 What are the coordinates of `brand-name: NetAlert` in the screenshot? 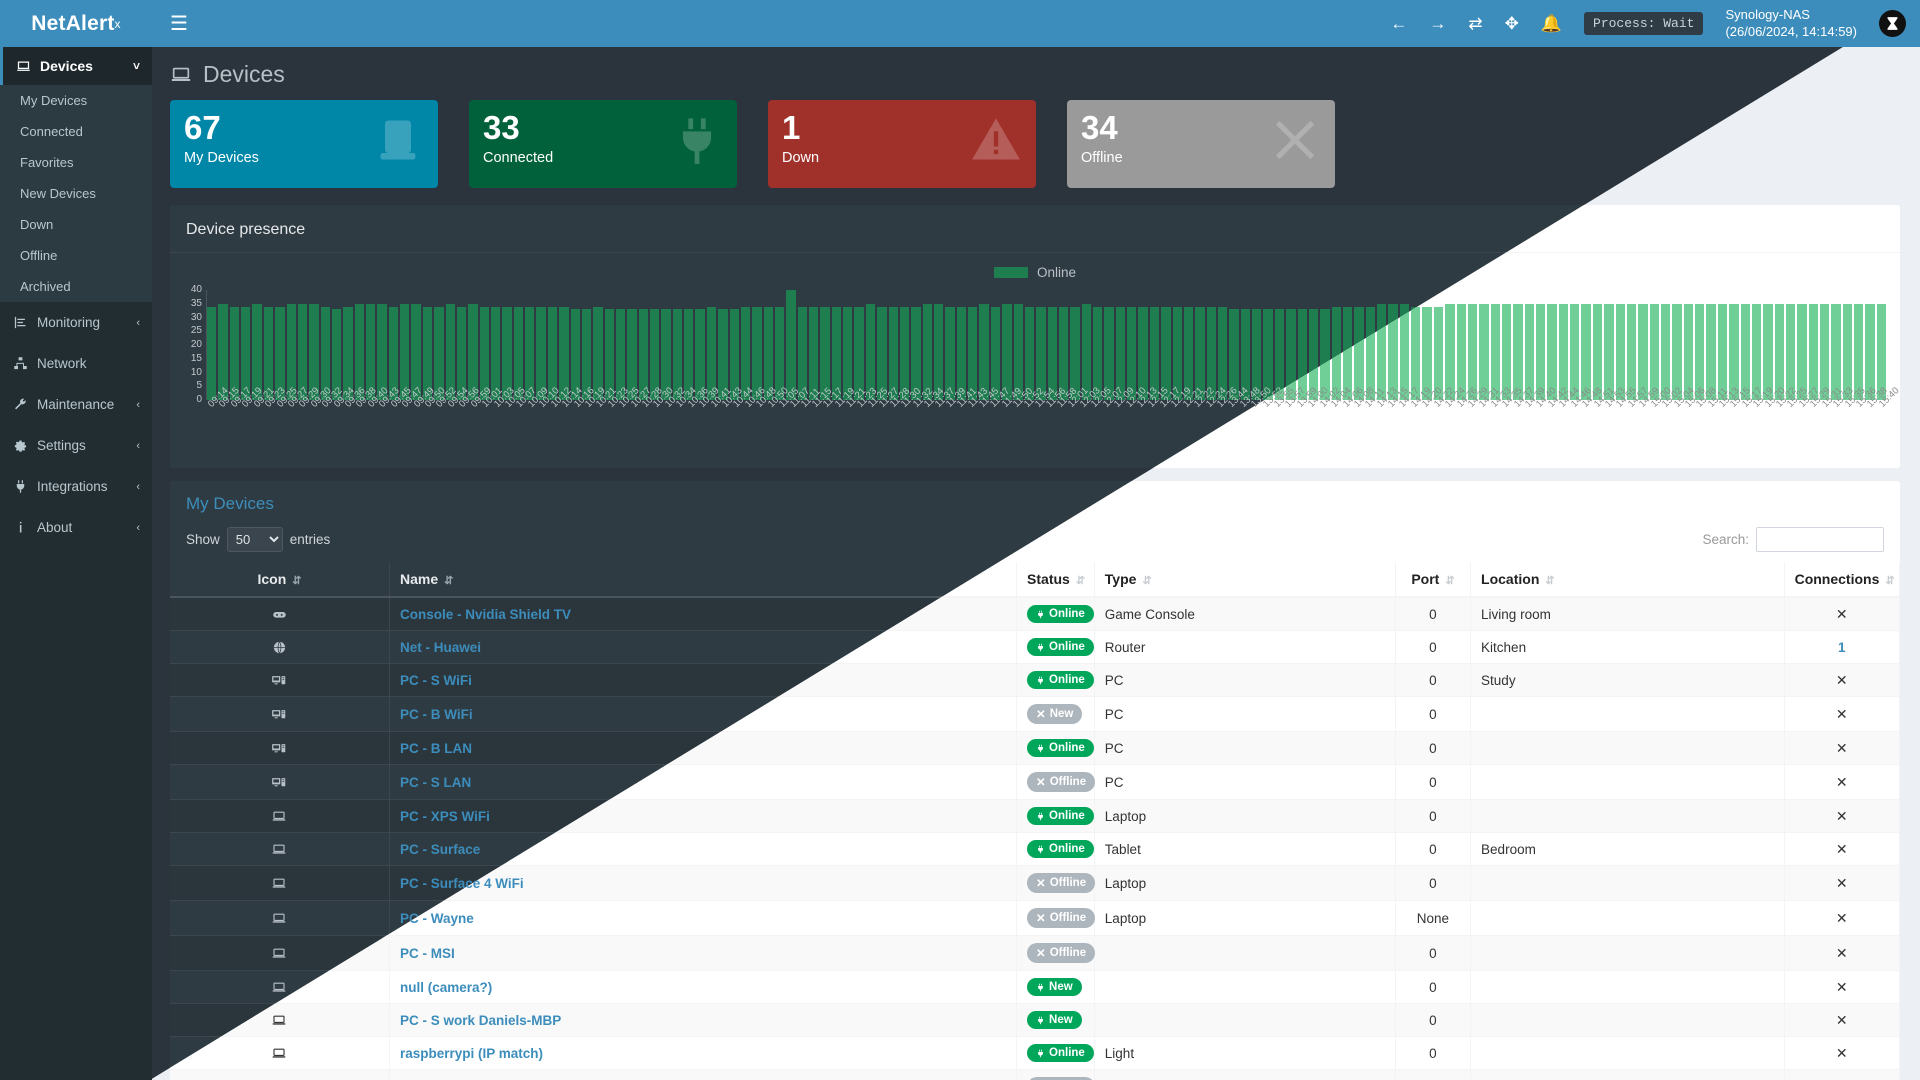 It's located at (73, 23).